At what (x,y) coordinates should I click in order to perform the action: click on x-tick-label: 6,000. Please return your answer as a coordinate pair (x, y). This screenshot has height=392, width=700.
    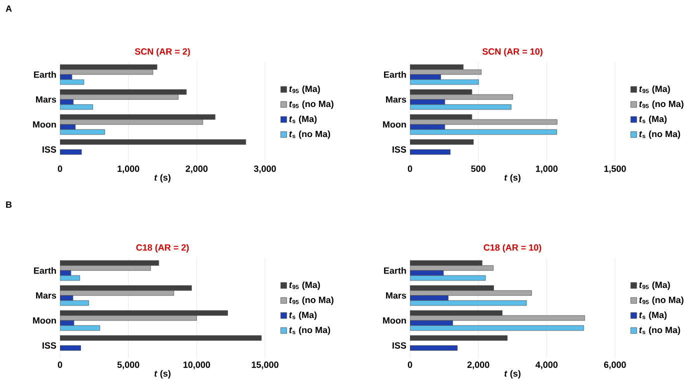
    Looking at the image, I should click on (615, 366).